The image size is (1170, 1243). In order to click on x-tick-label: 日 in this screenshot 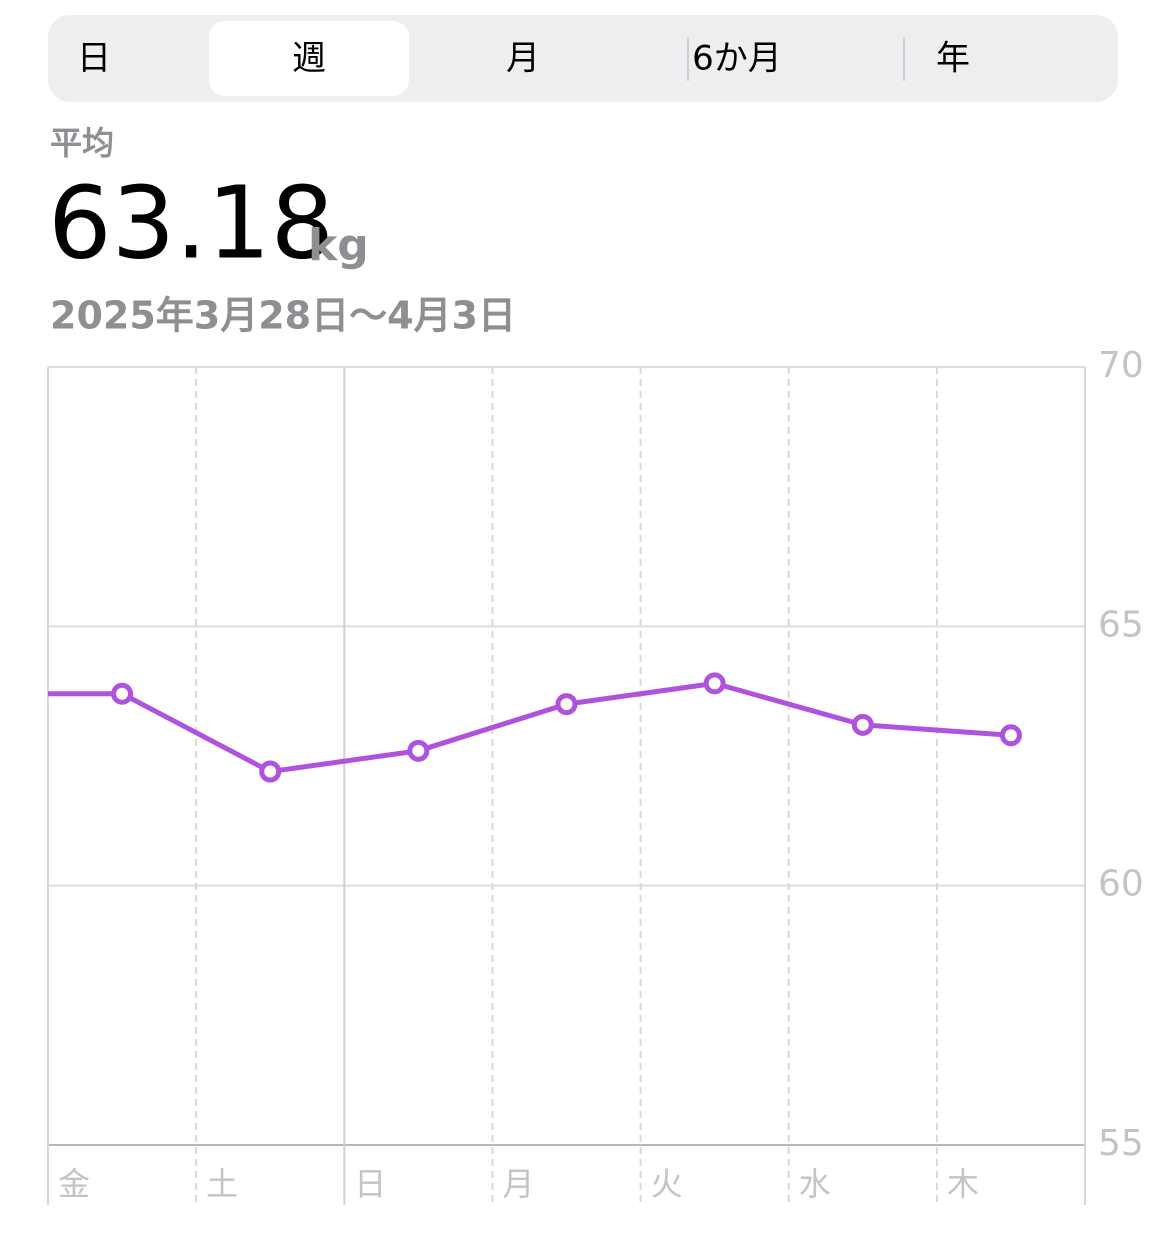, I will do `click(370, 1184)`.